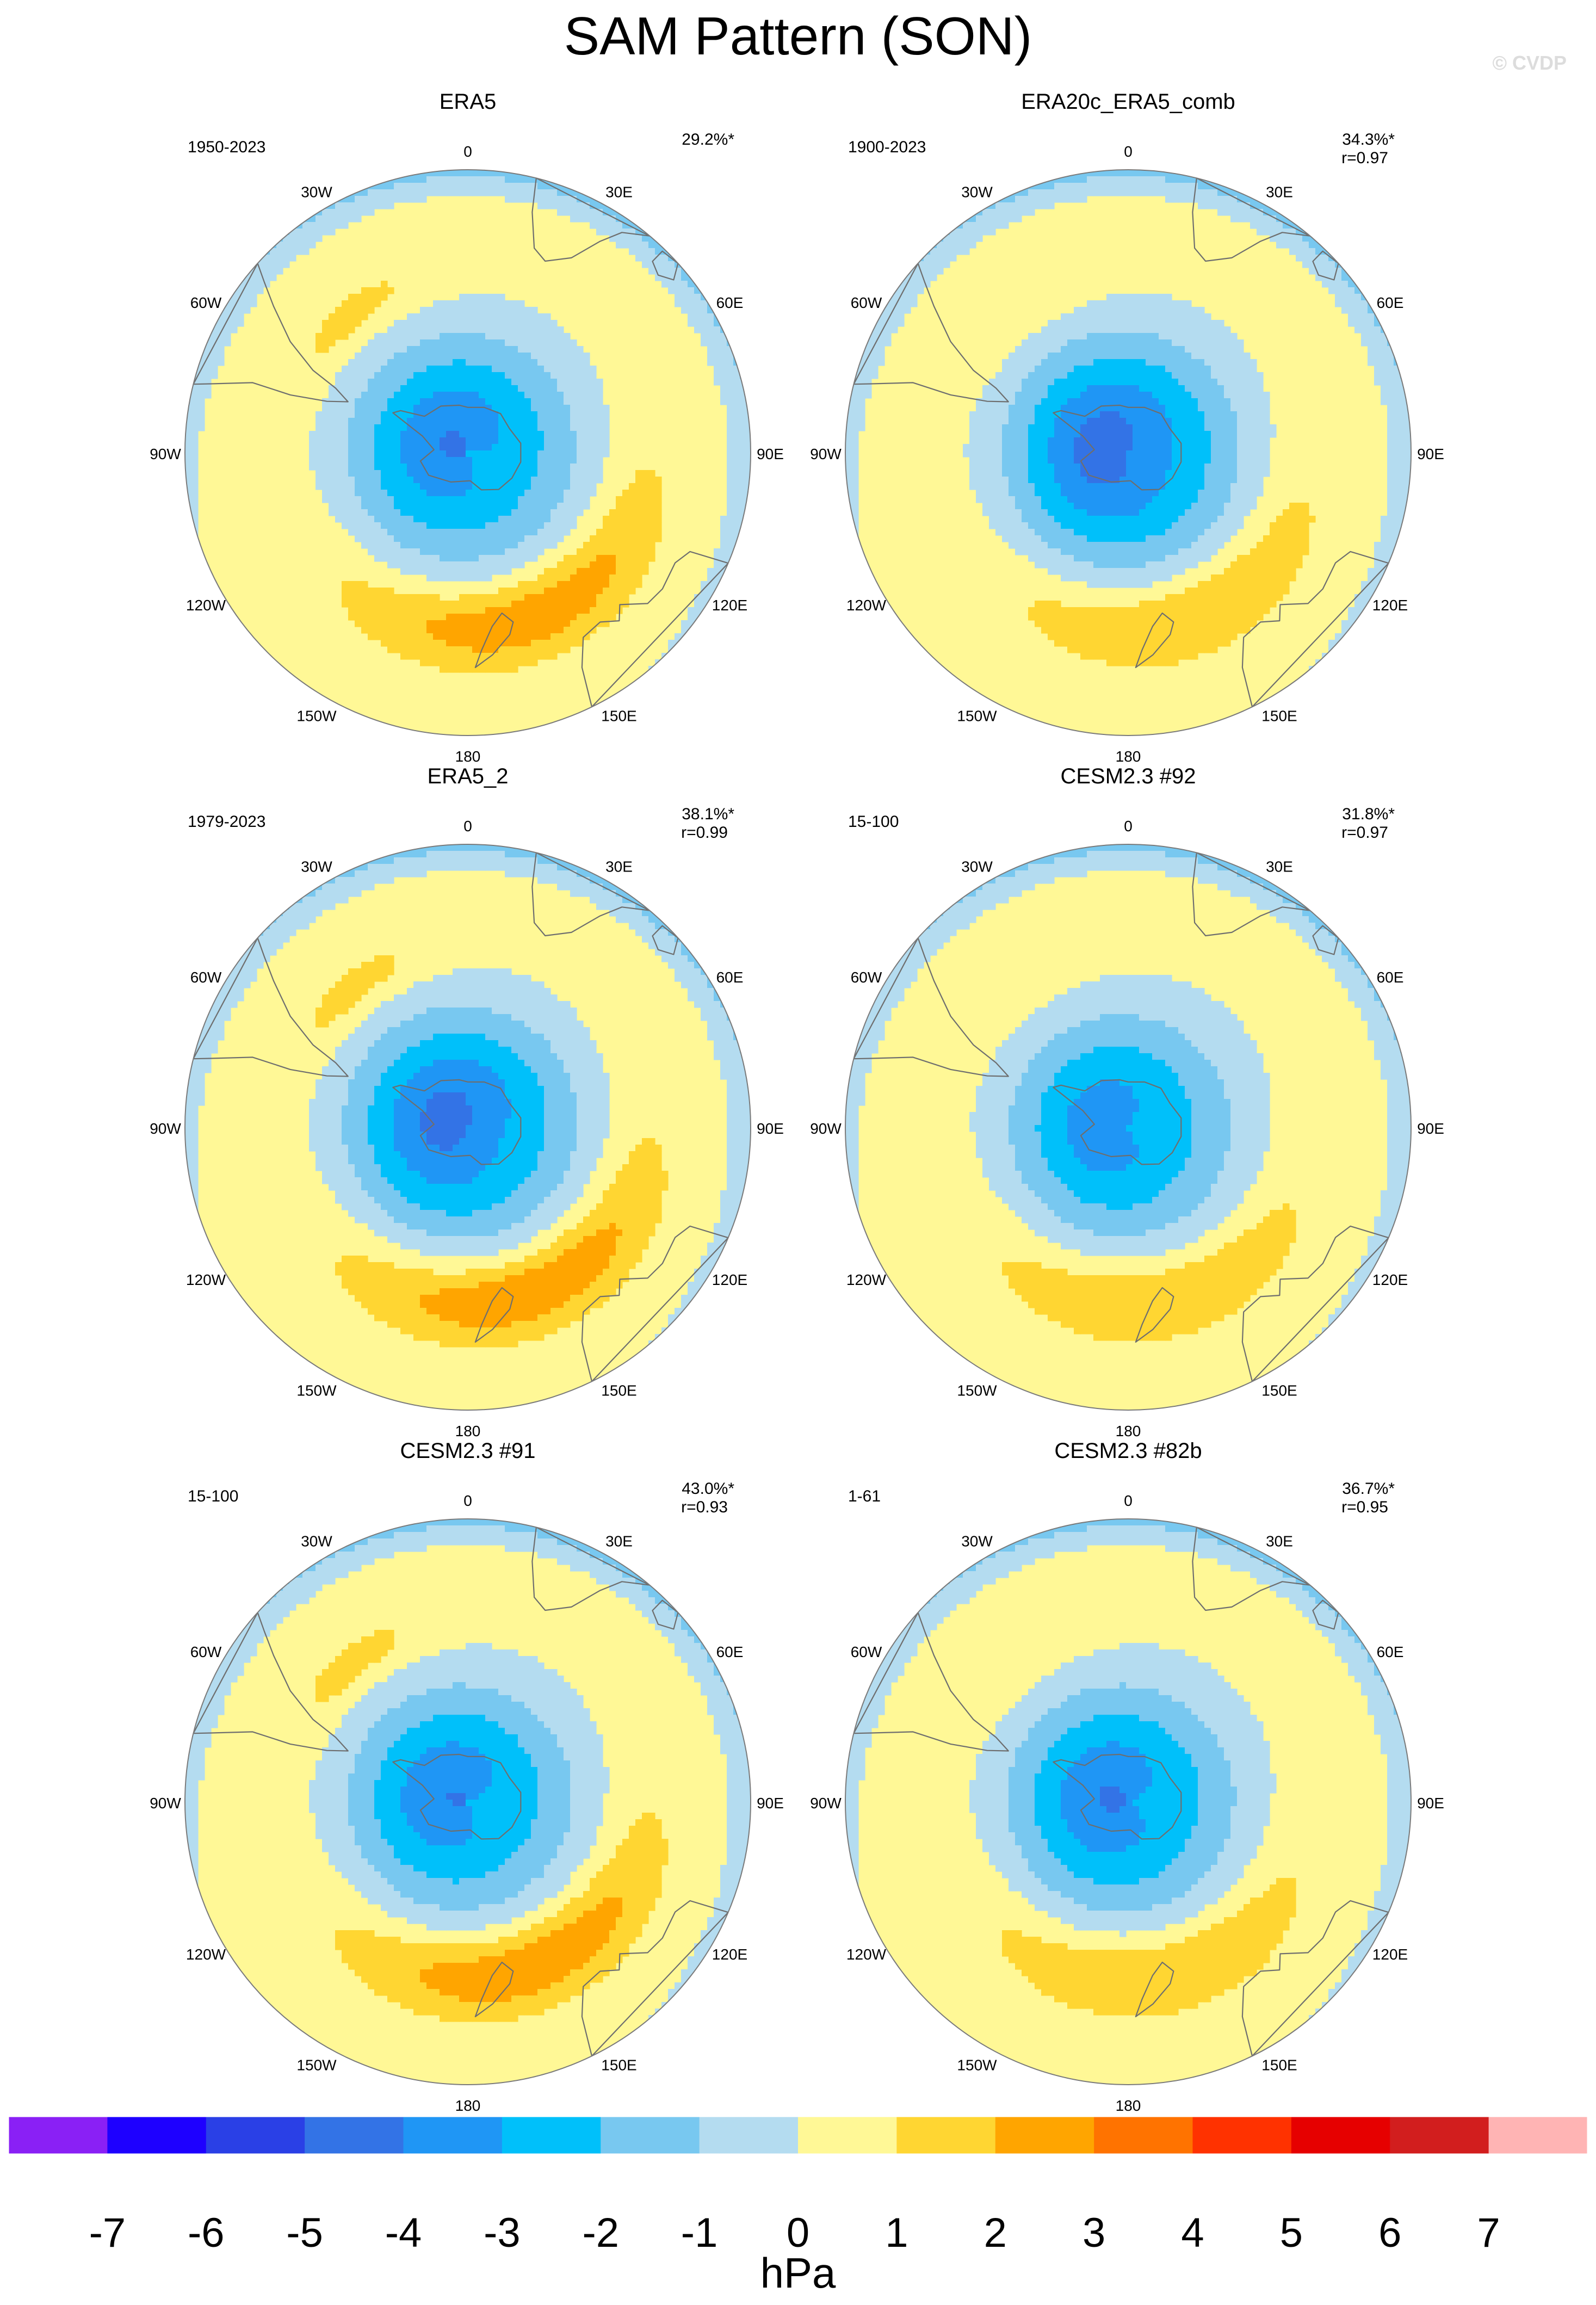 This screenshot has width=1596, height=2305. I want to click on lon-label: 120W, so click(866, 605).